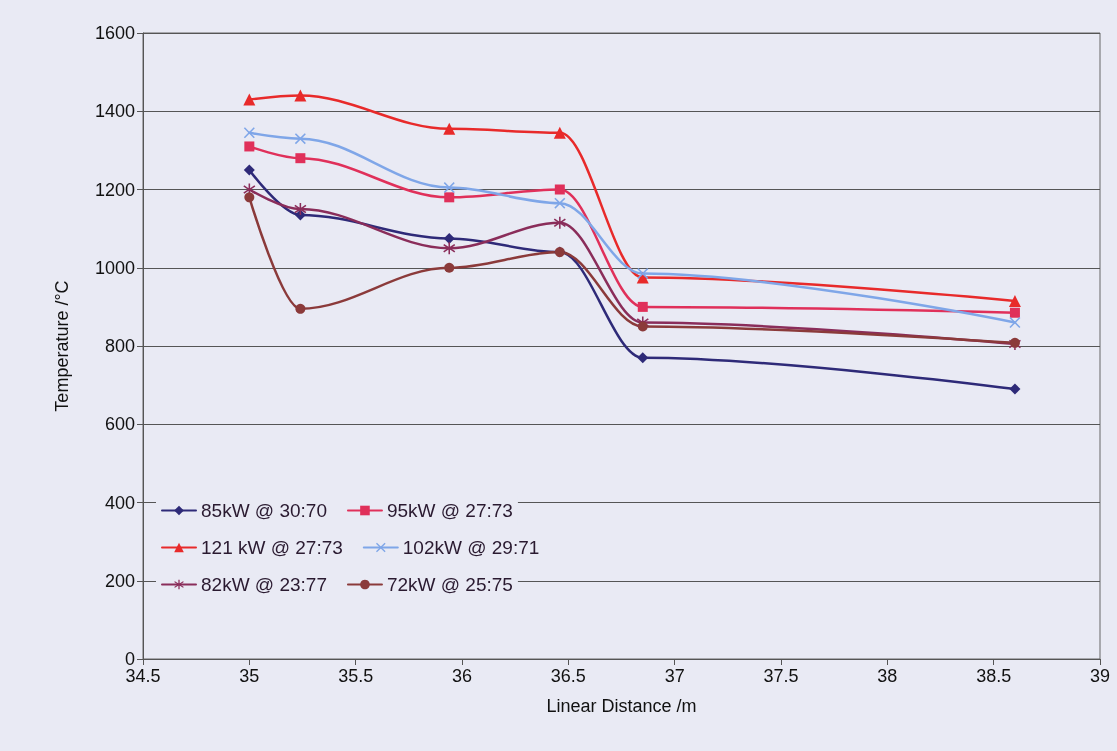 The image size is (1117, 751). I want to click on x-tick-label: 39, so click(1100, 676).